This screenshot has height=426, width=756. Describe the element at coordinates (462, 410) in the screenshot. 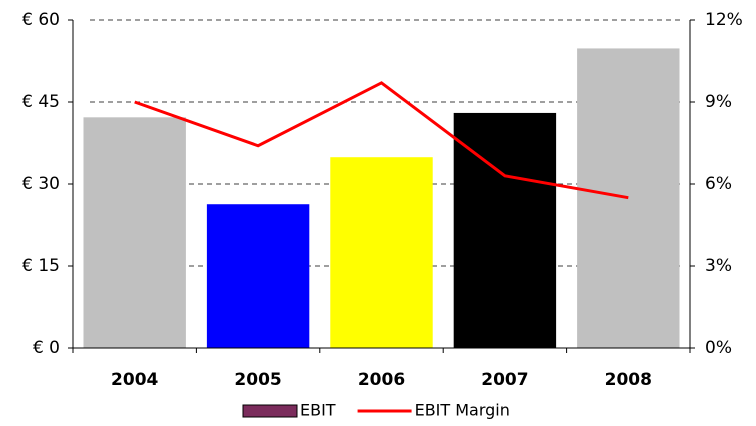

I see `legend-label: EBIT Margin` at that location.